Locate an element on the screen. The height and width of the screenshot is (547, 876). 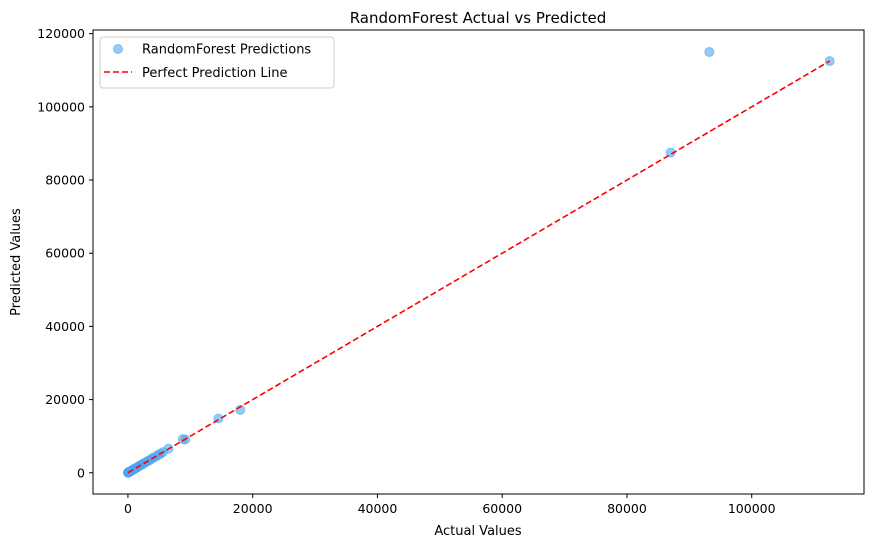
x-tick-label: 0 is located at coordinates (128, 508).